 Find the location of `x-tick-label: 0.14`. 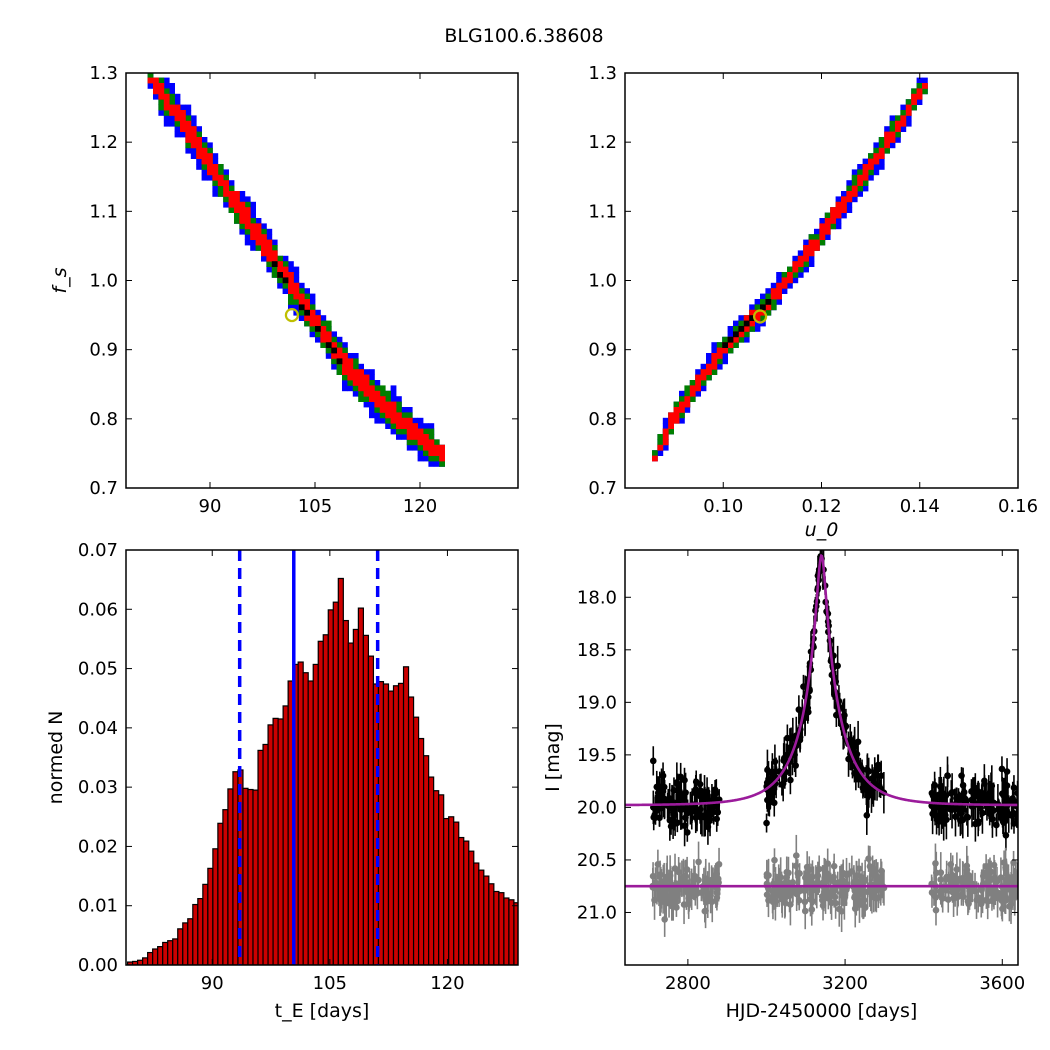

x-tick-label: 0.14 is located at coordinates (920, 506).